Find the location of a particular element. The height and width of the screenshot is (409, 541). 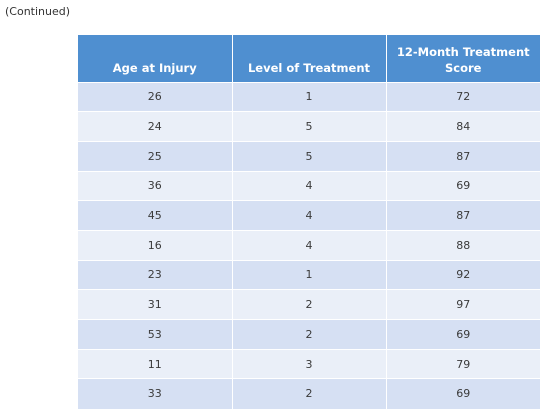

column-header-level-of-treatment: Level of Treatment is located at coordinates (309, 58).